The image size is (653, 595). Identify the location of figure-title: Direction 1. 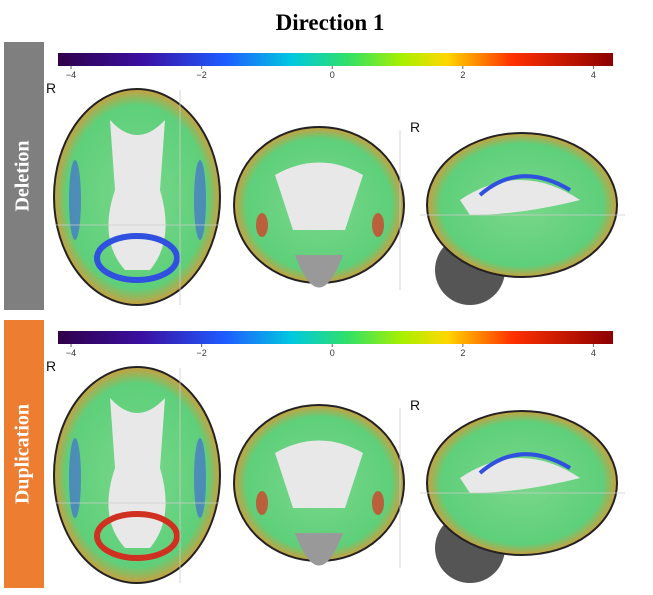
(330, 22).